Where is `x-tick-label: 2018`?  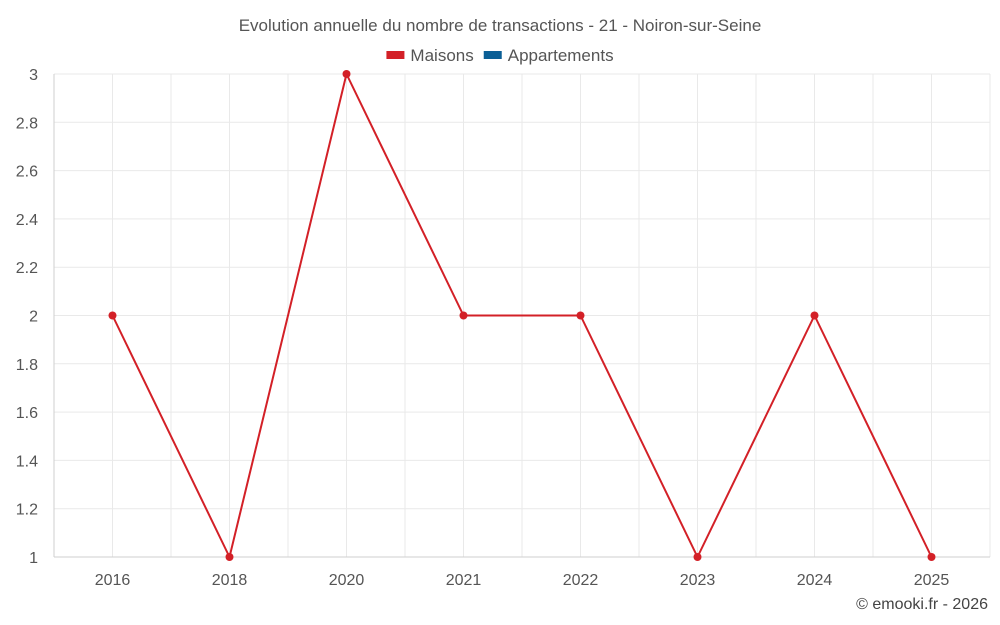
x-tick-label: 2018 is located at coordinates (230, 580).